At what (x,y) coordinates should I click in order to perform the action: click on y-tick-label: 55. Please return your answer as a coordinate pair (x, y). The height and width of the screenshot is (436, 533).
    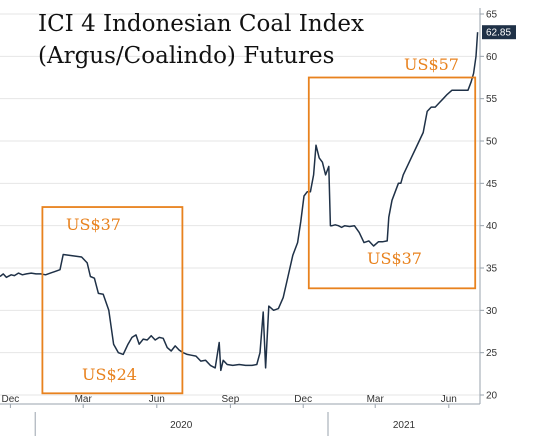
    Looking at the image, I should click on (492, 99).